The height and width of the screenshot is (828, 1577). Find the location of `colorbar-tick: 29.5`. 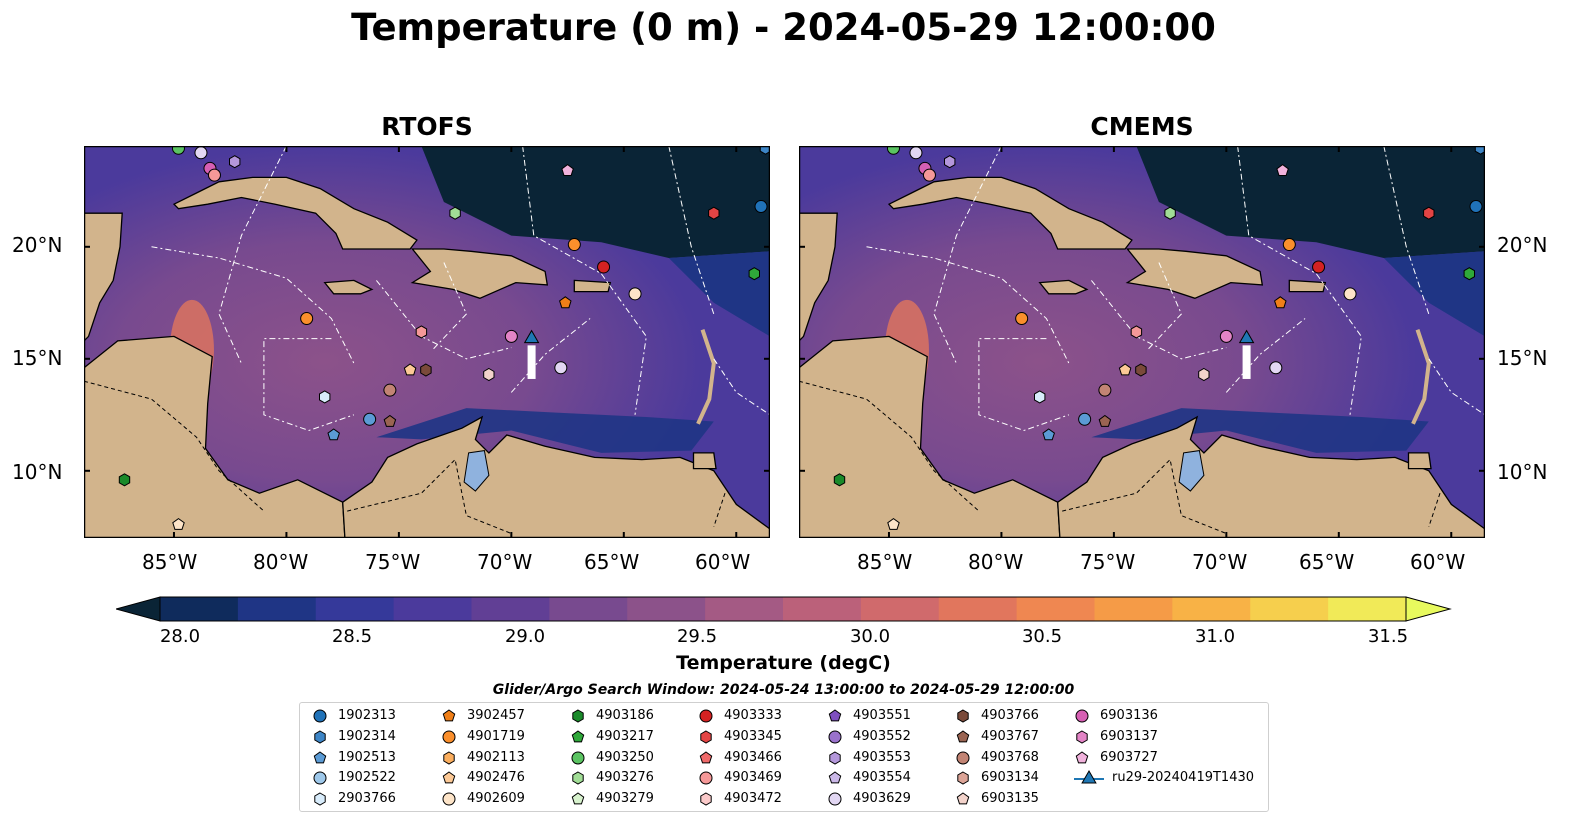

colorbar-tick: 29.5 is located at coordinates (697, 636).